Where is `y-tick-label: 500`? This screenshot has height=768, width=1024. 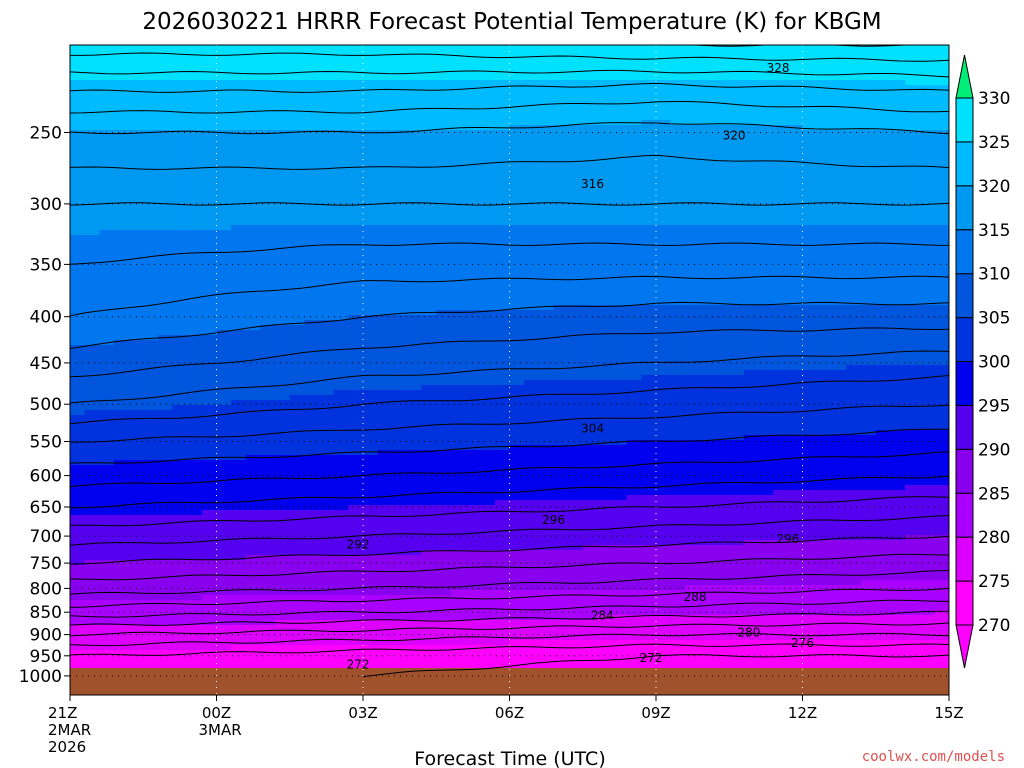
y-tick-label: 500 is located at coordinates (46, 405).